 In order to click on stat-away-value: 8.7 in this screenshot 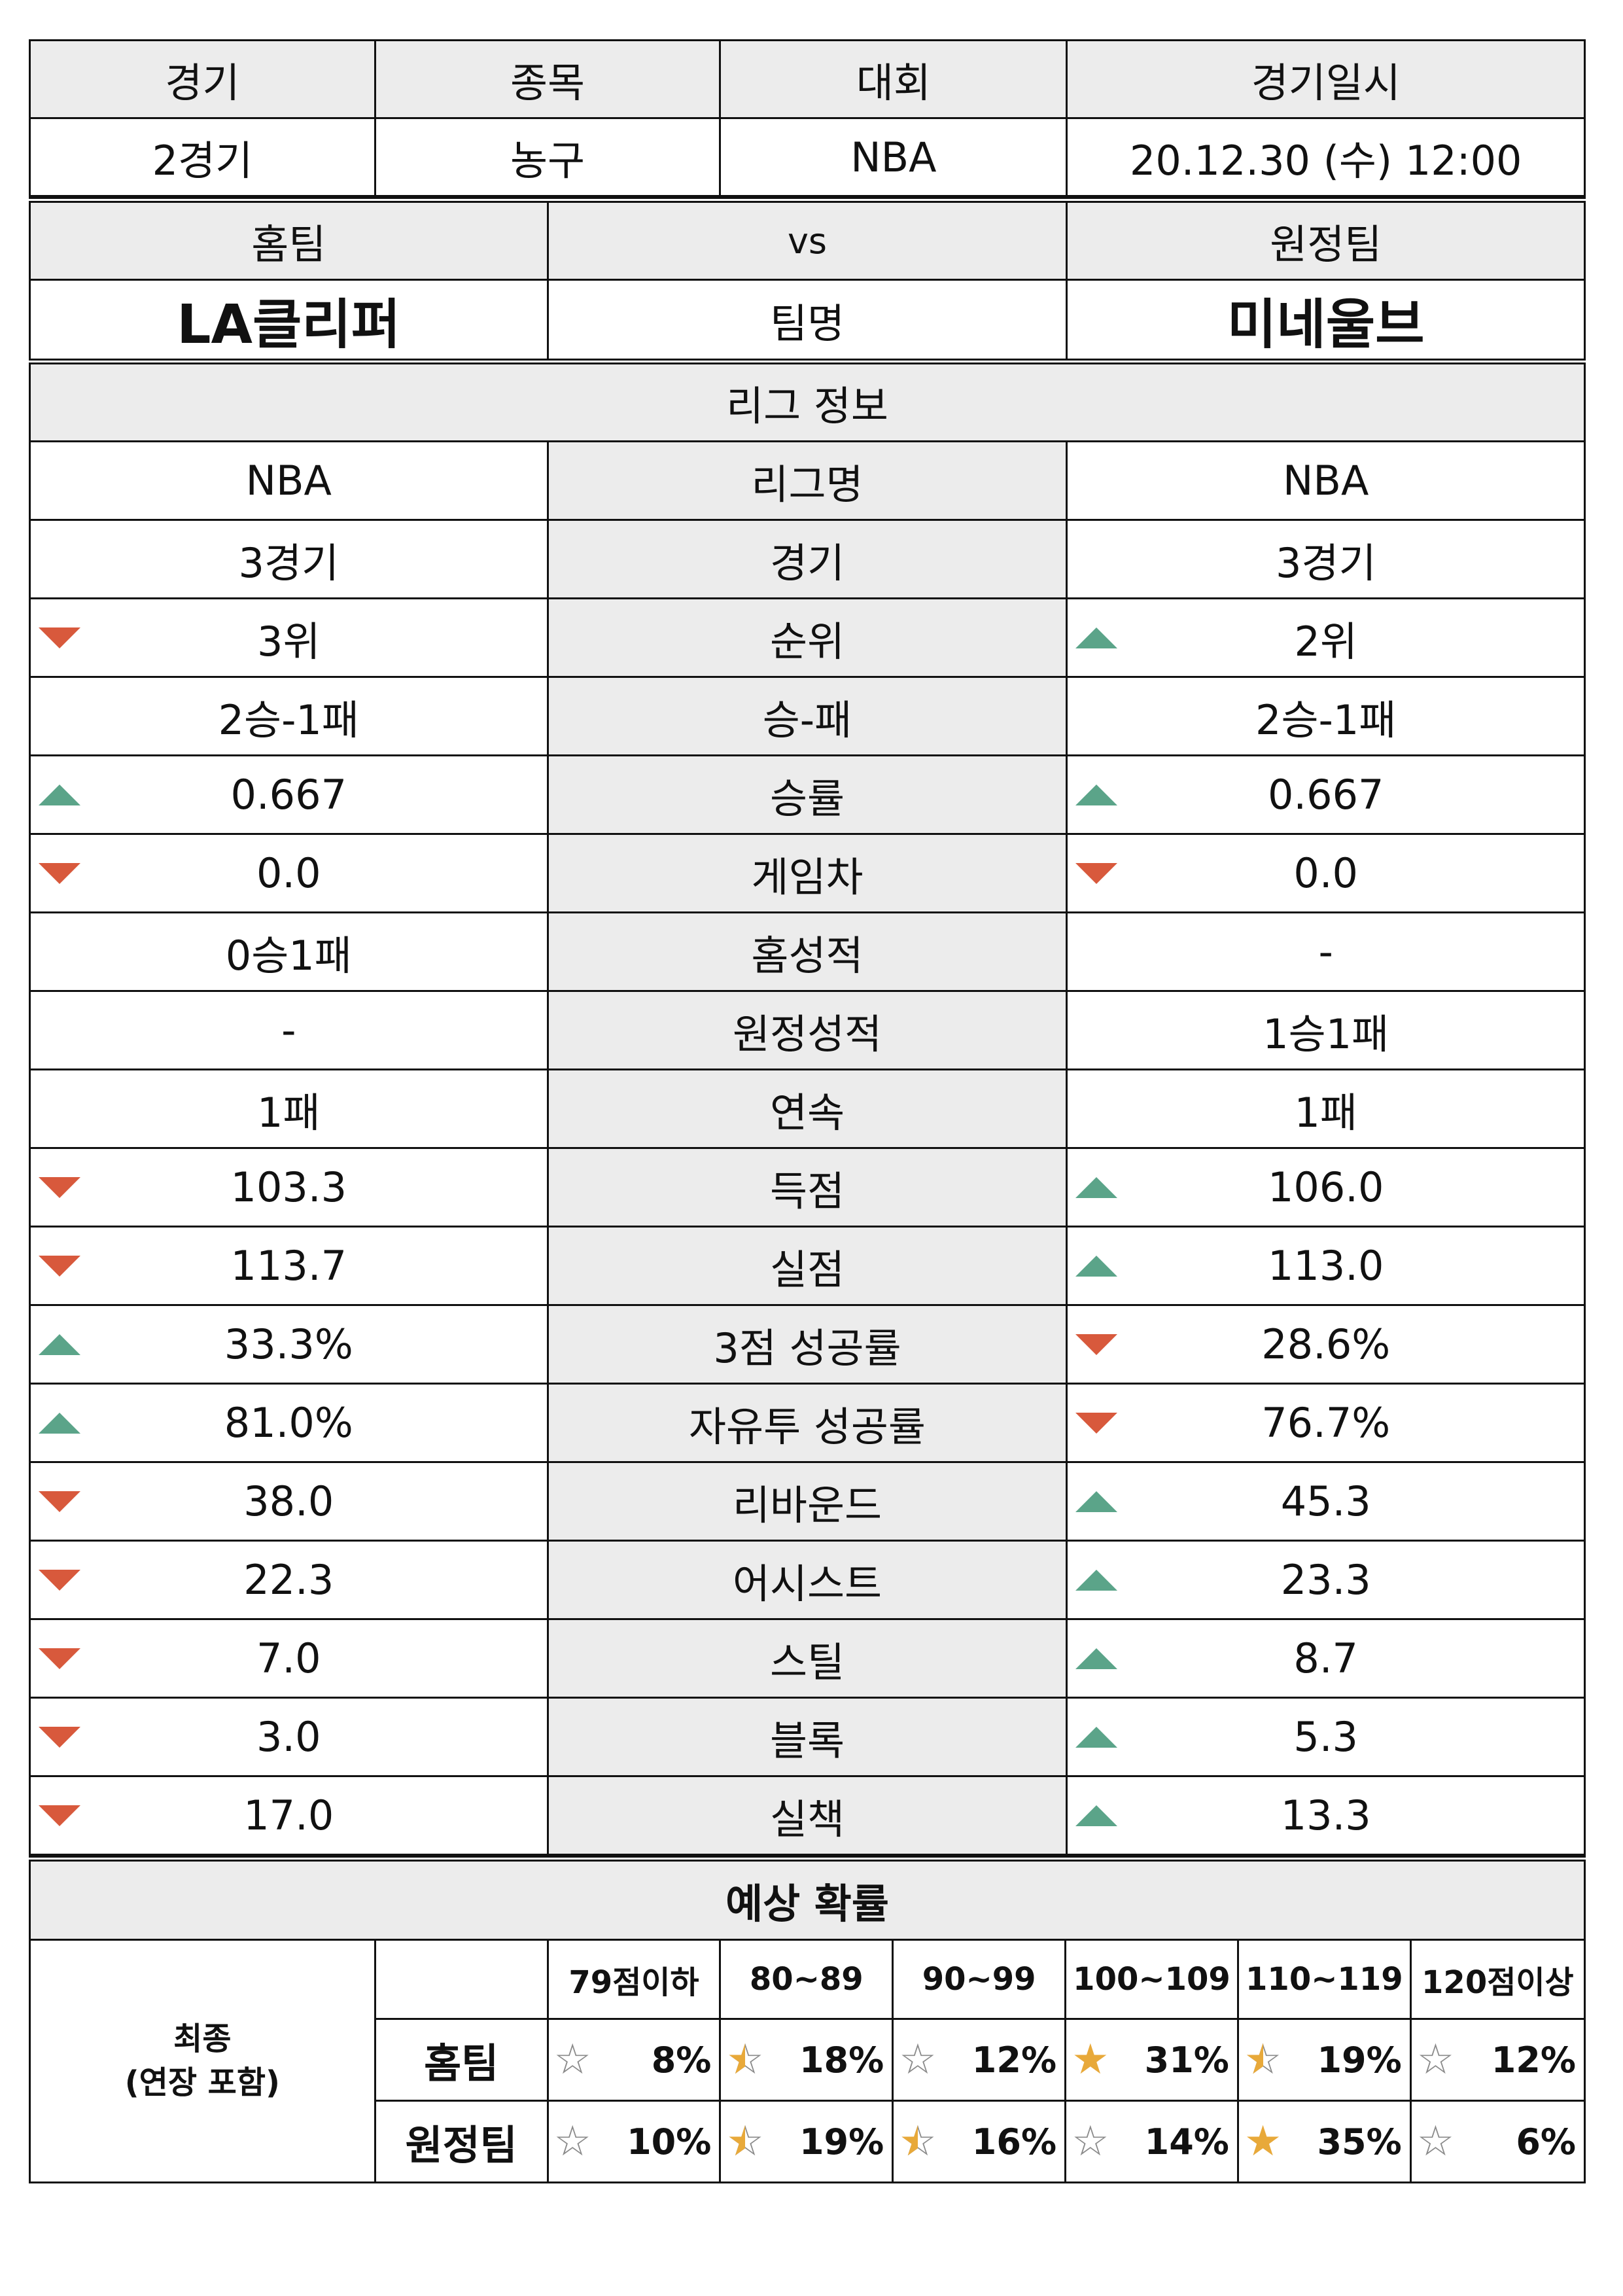, I will do `click(1326, 1658)`.